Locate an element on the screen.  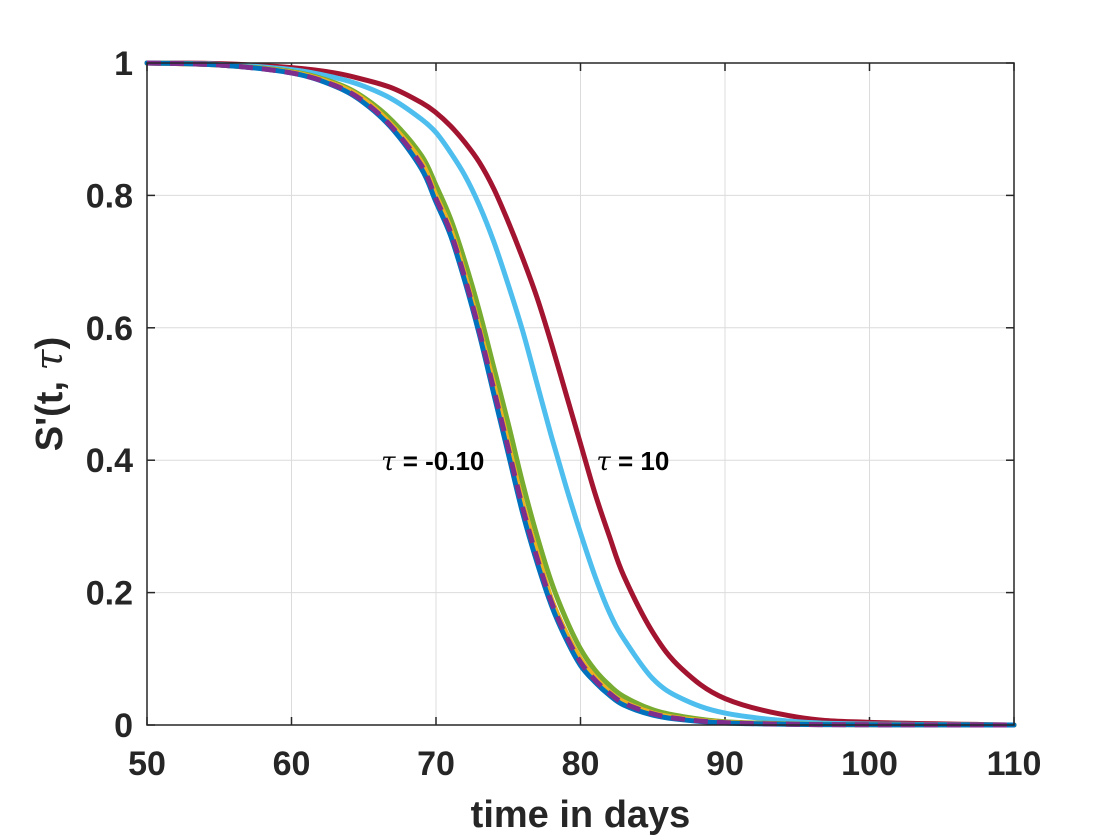
y-tick-label: 0.2 is located at coordinates (109, 594).